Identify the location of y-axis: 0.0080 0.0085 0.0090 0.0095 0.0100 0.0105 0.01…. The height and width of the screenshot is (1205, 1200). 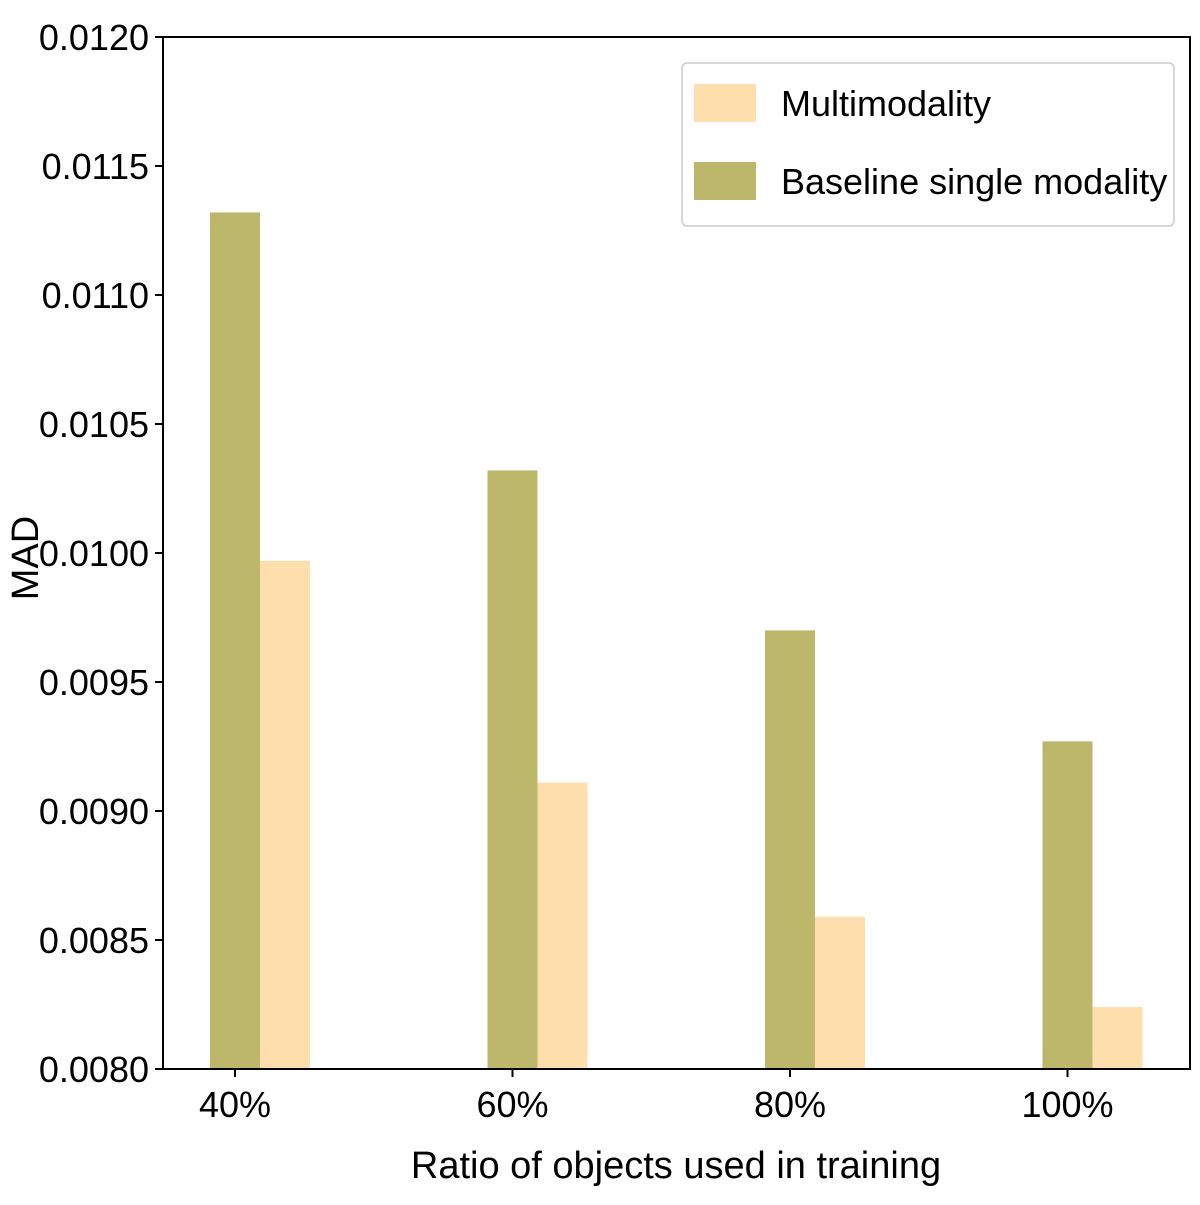
(101, 553).